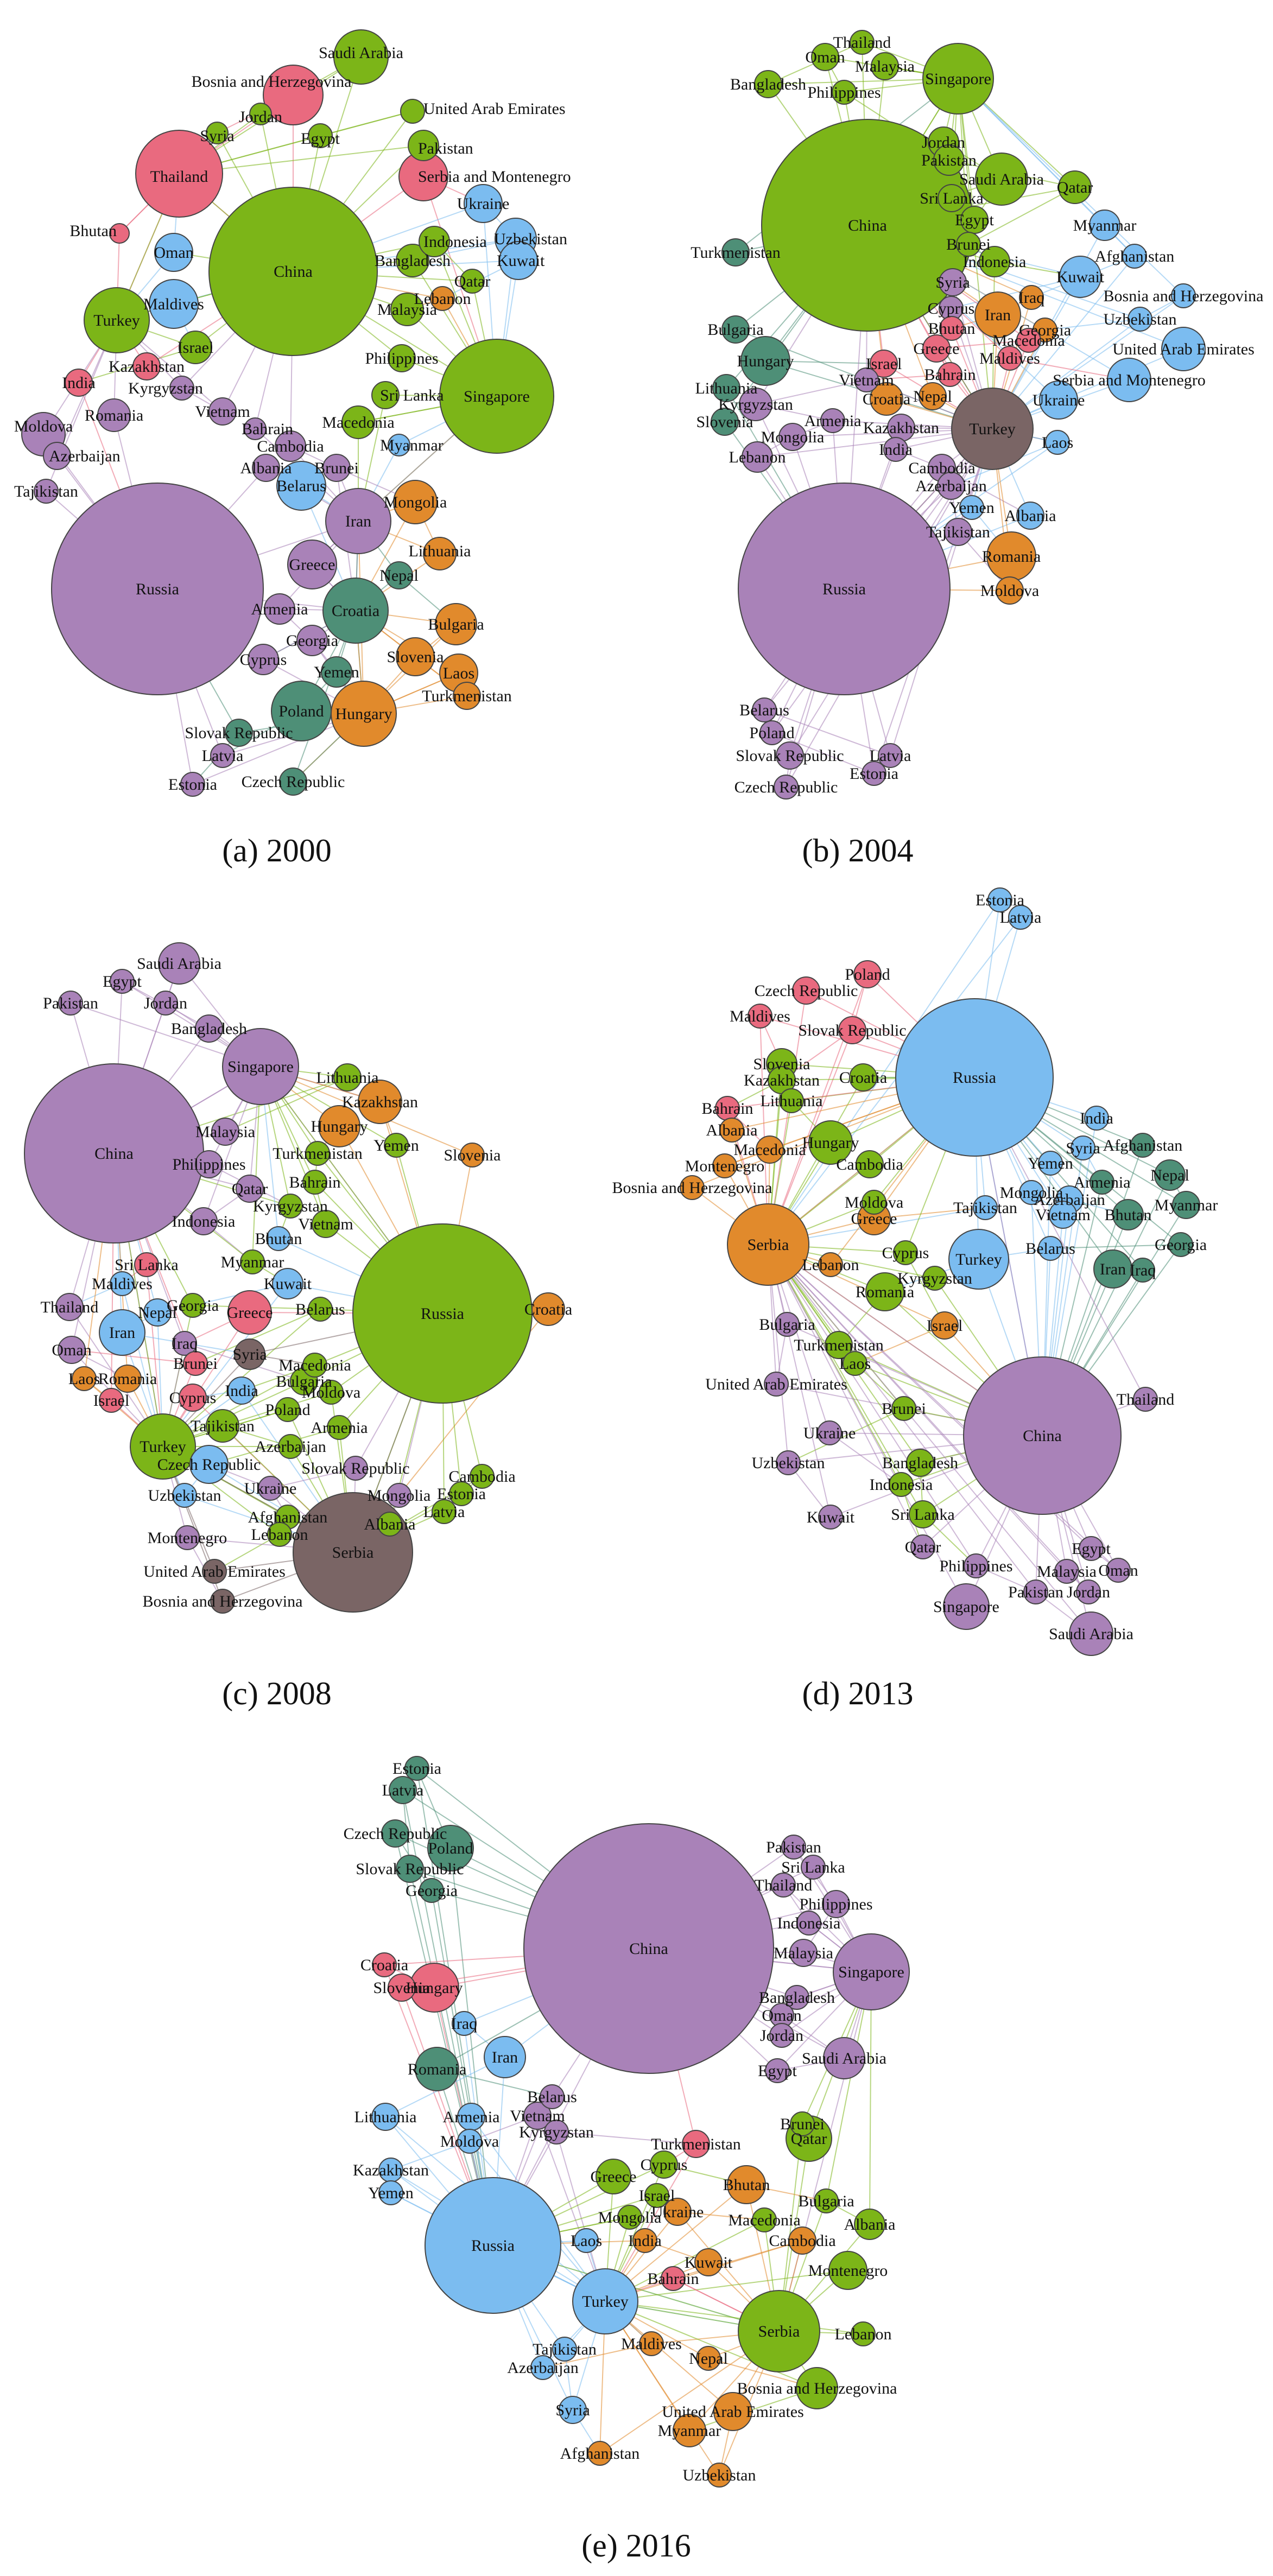 The width and height of the screenshot is (1273, 2576). Describe the element at coordinates (208, 1164) in the screenshot. I see `node-label: Philippines` at that location.